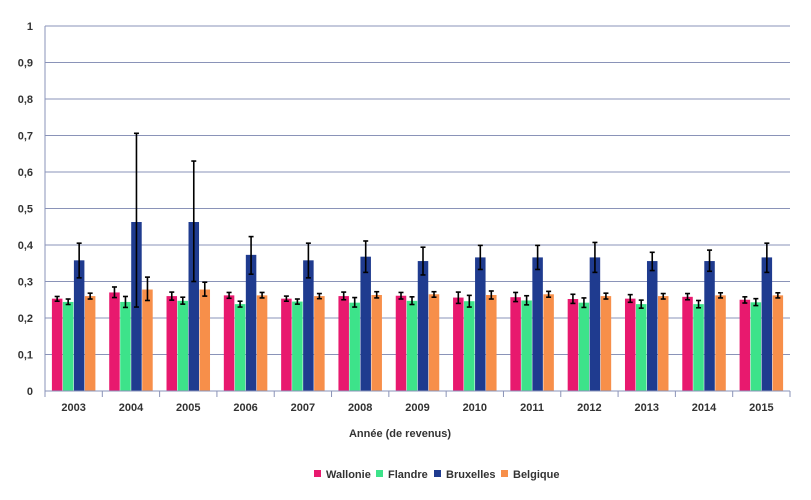 The image size is (811, 500). I want to click on x-tick-label: 2009, so click(417, 408).